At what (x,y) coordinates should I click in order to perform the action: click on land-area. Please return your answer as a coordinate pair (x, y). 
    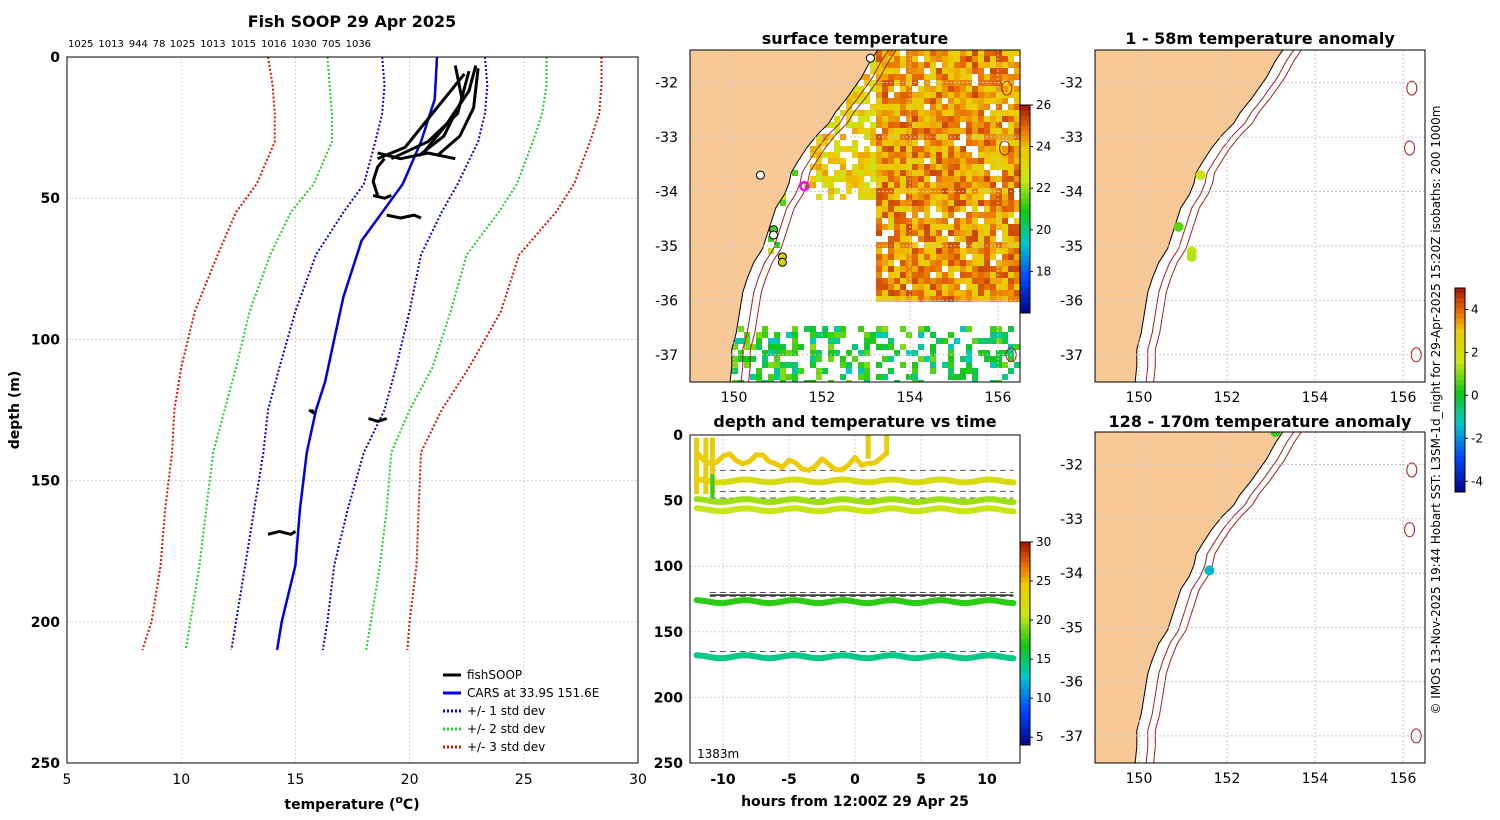
    Looking at the image, I should click on (784, 216).